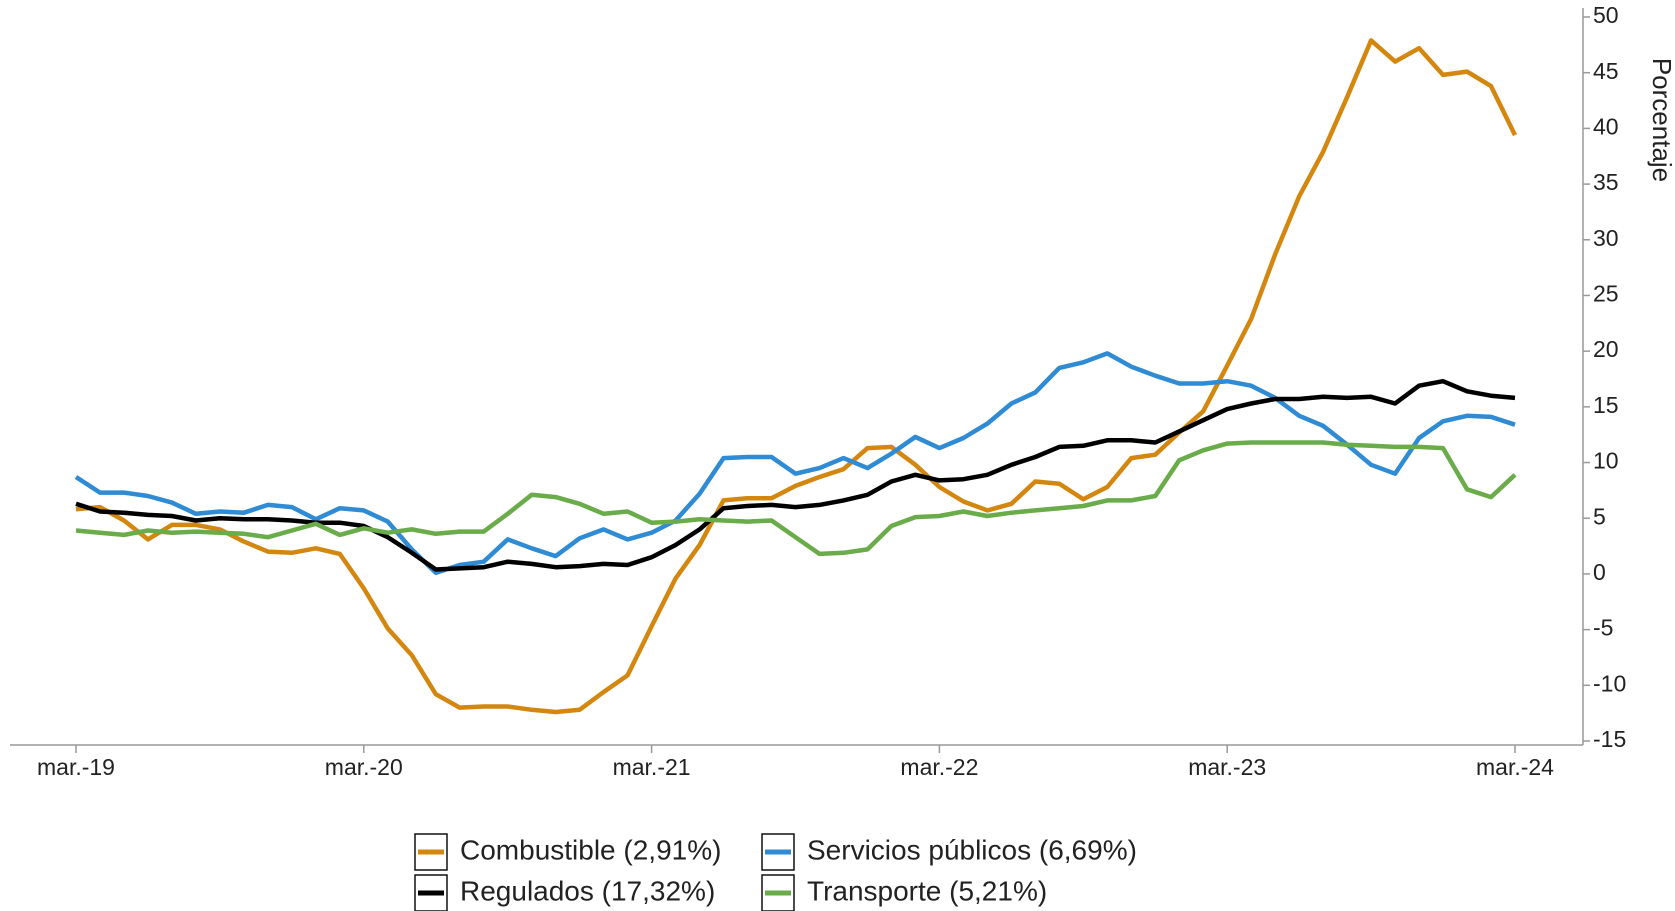  What do you see at coordinates (1606, 126) in the screenshot?
I see `y-tick-label: 40` at bounding box center [1606, 126].